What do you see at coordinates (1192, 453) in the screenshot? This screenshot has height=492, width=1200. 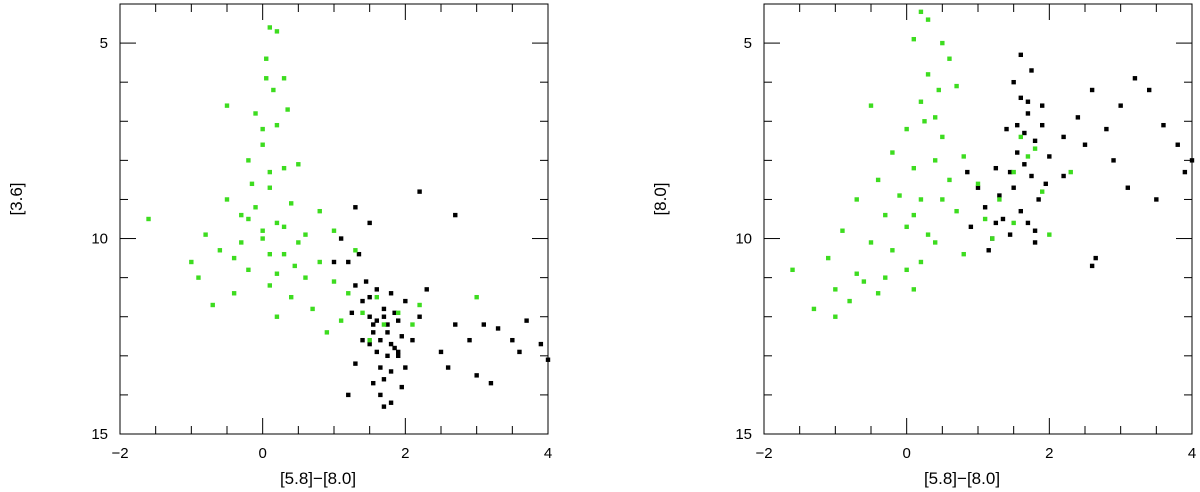 I see `chart-2-x-tick-label: 4` at bounding box center [1192, 453].